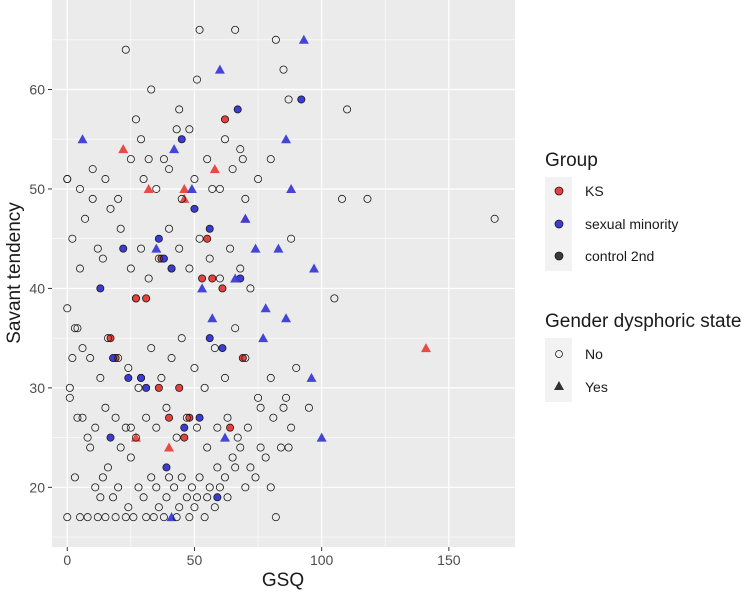 The height and width of the screenshot is (595, 756). Describe the element at coordinates (559, 224) in the screenshot. I see `legend-key-sexual-minority` at that location.